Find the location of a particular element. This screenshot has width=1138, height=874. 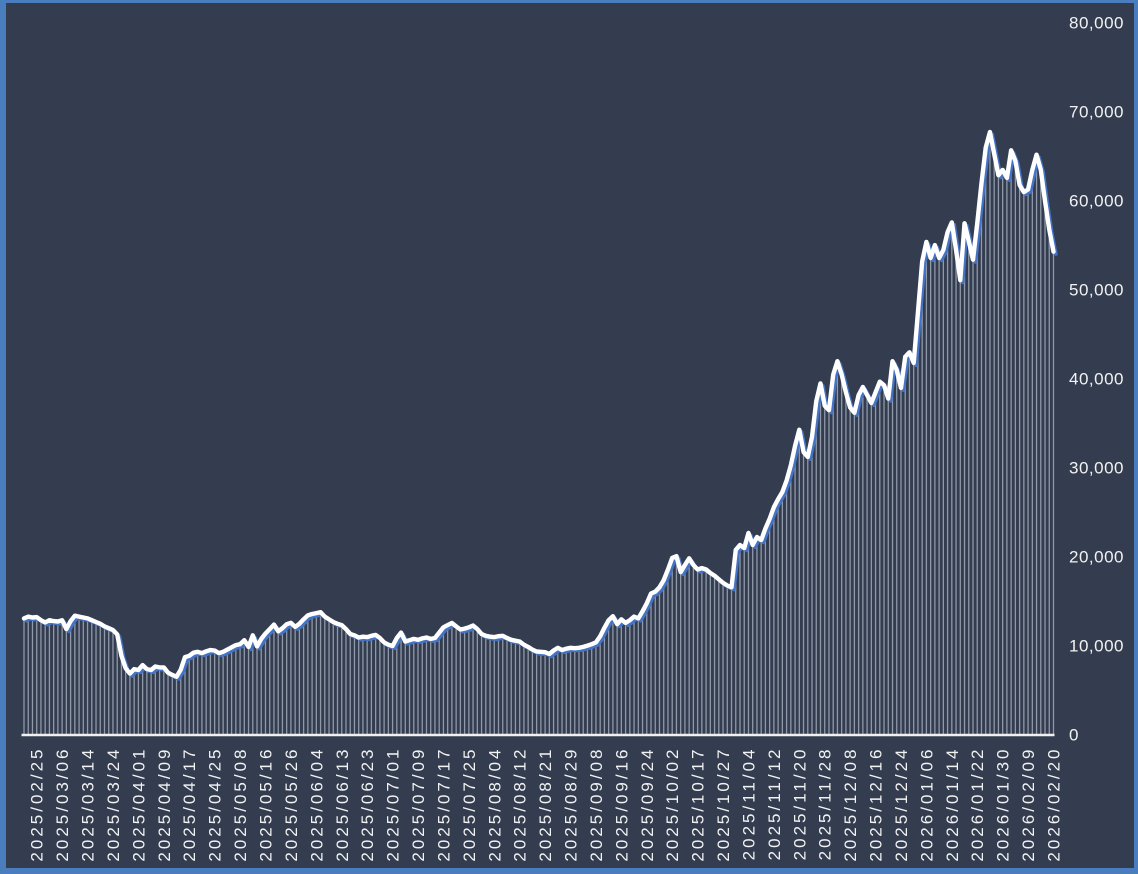

x-tick-label: 2025/03/06 is located at coordinates (62, 804).